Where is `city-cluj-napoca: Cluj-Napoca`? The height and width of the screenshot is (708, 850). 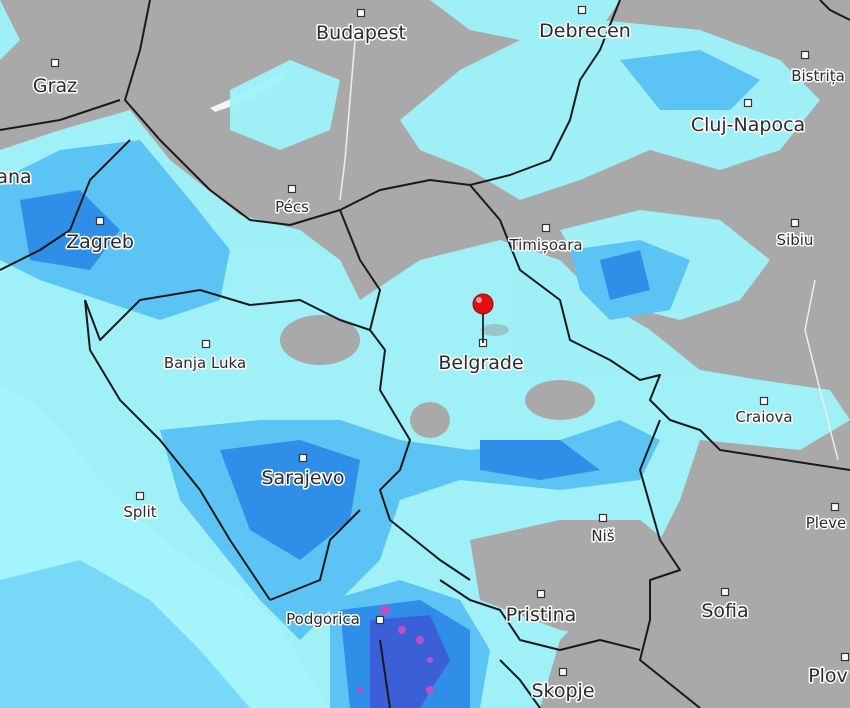 city-cluj-napoca: Cluj-Napoca is located at coordinates (748, 118).